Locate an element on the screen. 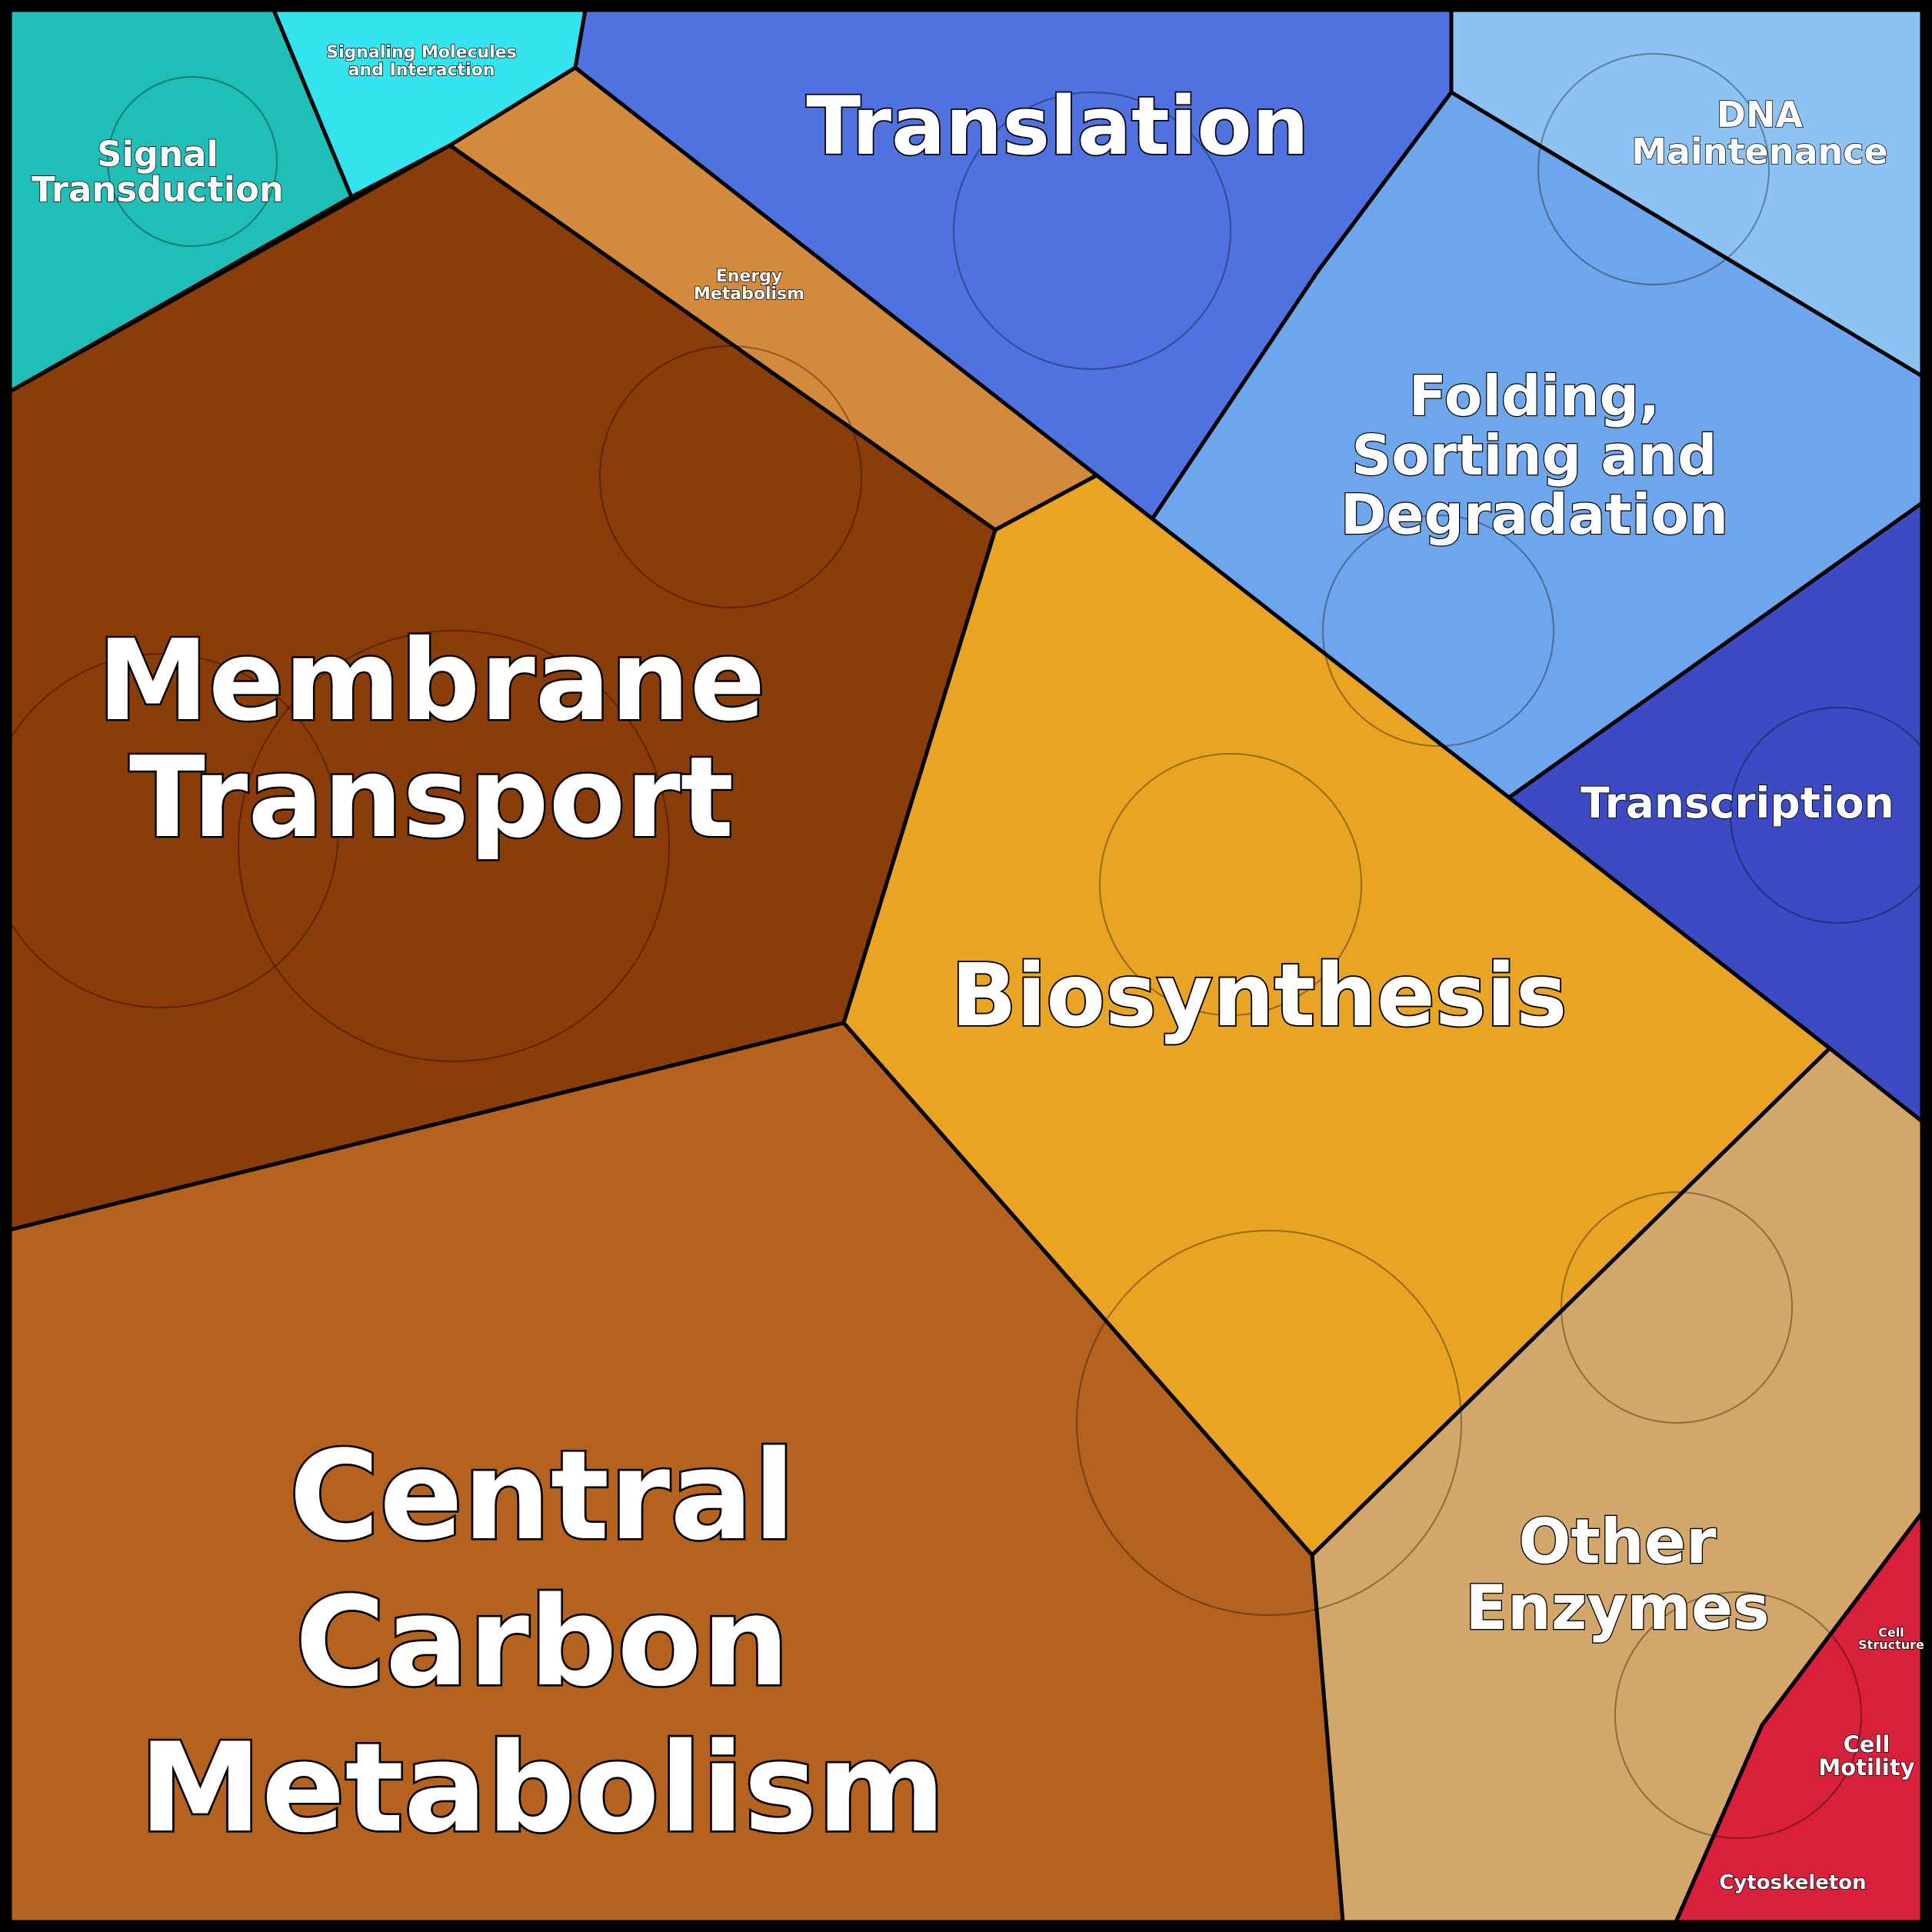 The height and width of the screenshot is (1932, 1932). label-line: Carbon is located at coordinates (542, 1642).